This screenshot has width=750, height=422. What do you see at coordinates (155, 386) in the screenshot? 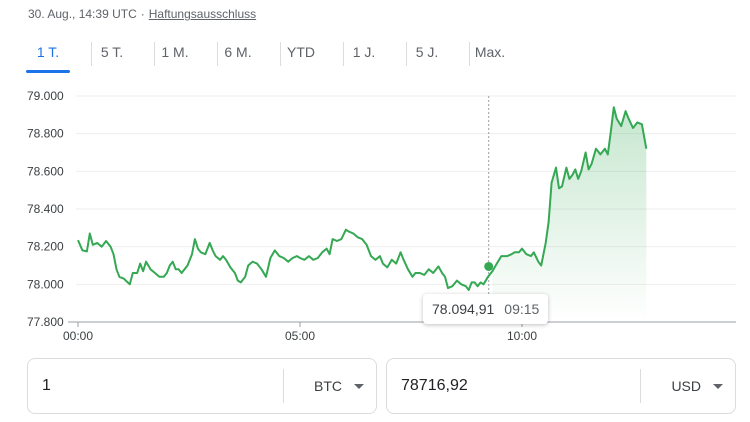
I see `from-amount-input` at bounding box center [155, 386].